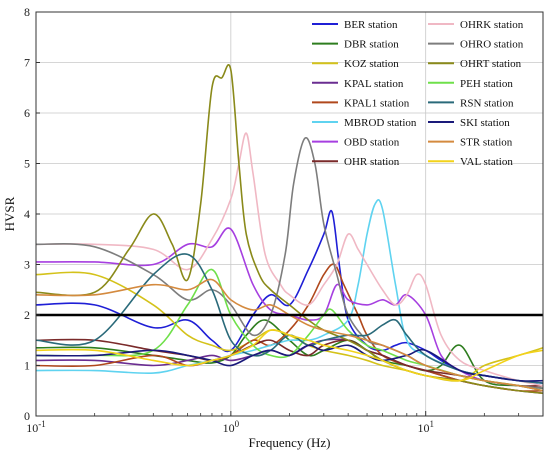  Describe the element at coordinates (289, 363) in the screenshot. I see `series-line-ski-station` at that location.